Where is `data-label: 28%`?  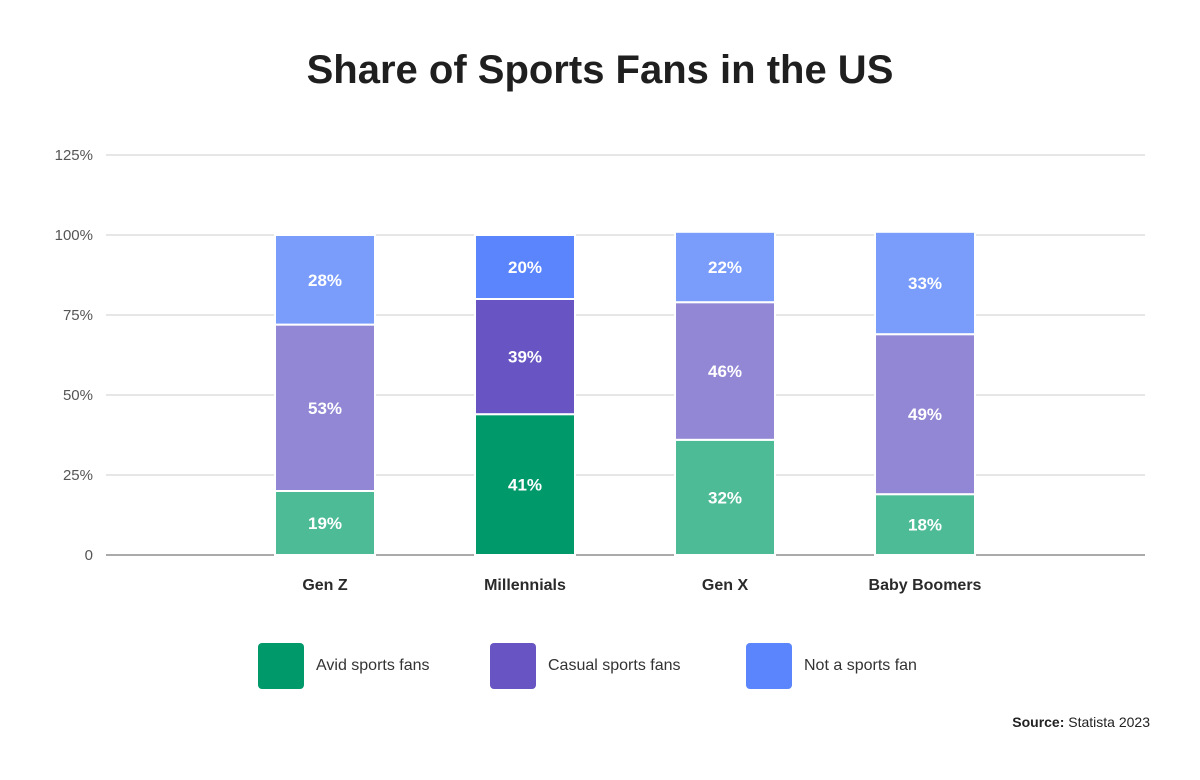
data-label: 28% is located at coordinates (325, 280).